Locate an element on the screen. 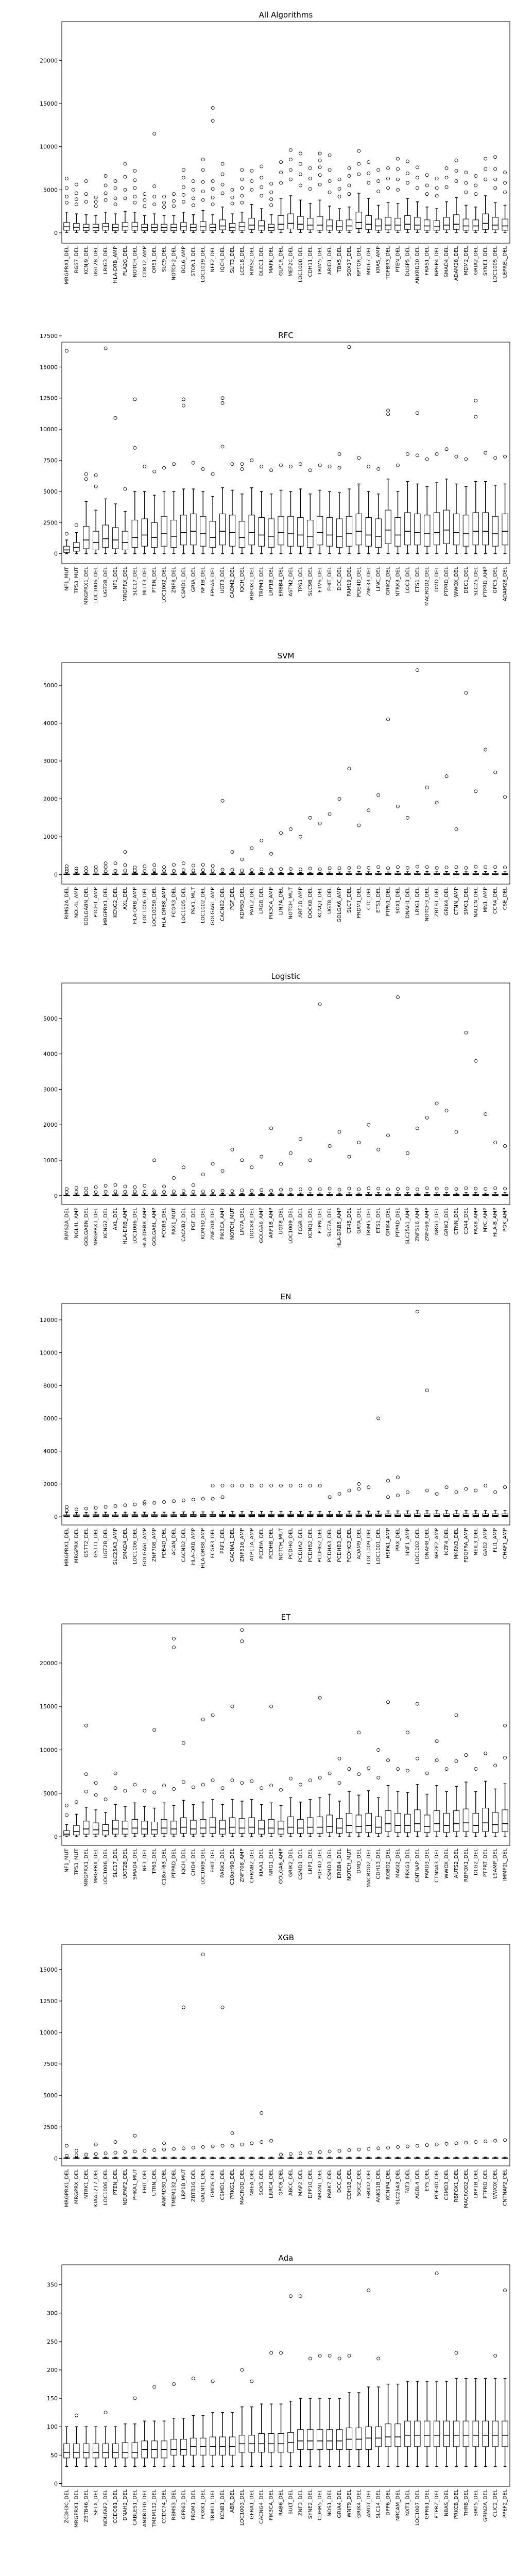 The height and width of the screenshot is (2576, 515). x-tick-label: HLA-DRB8_AMP is located at coordinates (203, 1548).